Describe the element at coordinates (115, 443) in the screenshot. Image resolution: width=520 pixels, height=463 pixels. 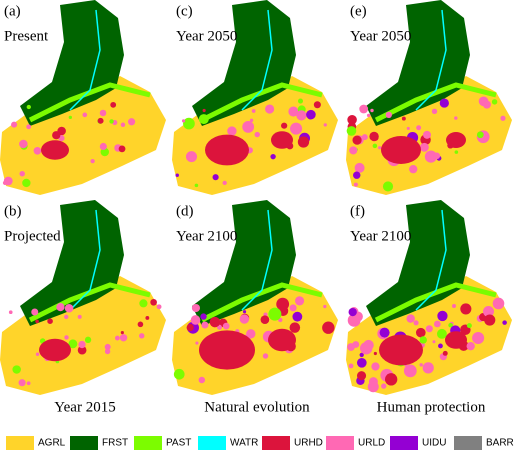
I see `legend-label: FRST` at that location.